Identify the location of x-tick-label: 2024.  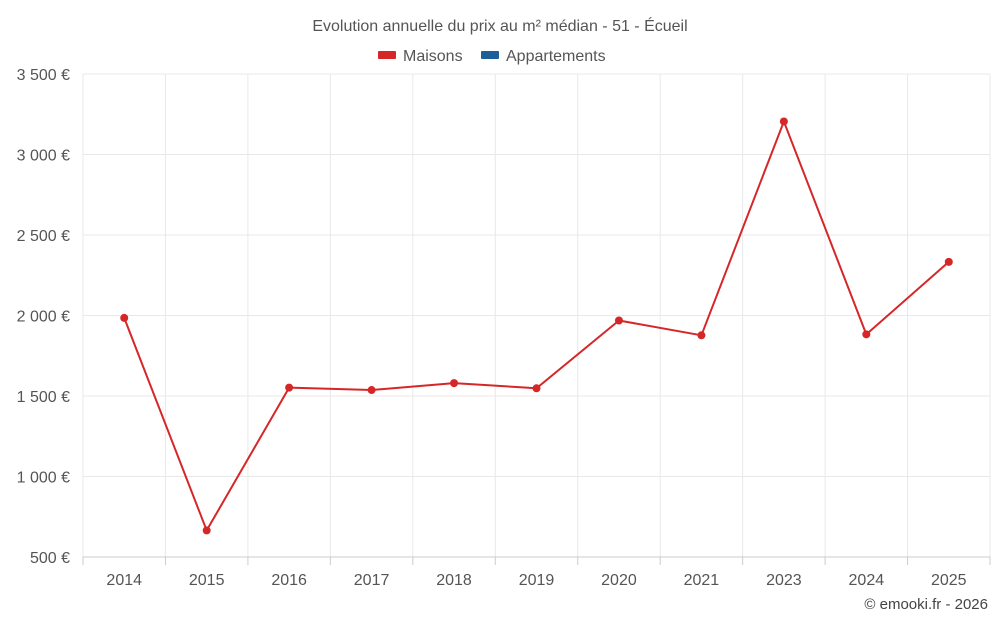
(867, 580).